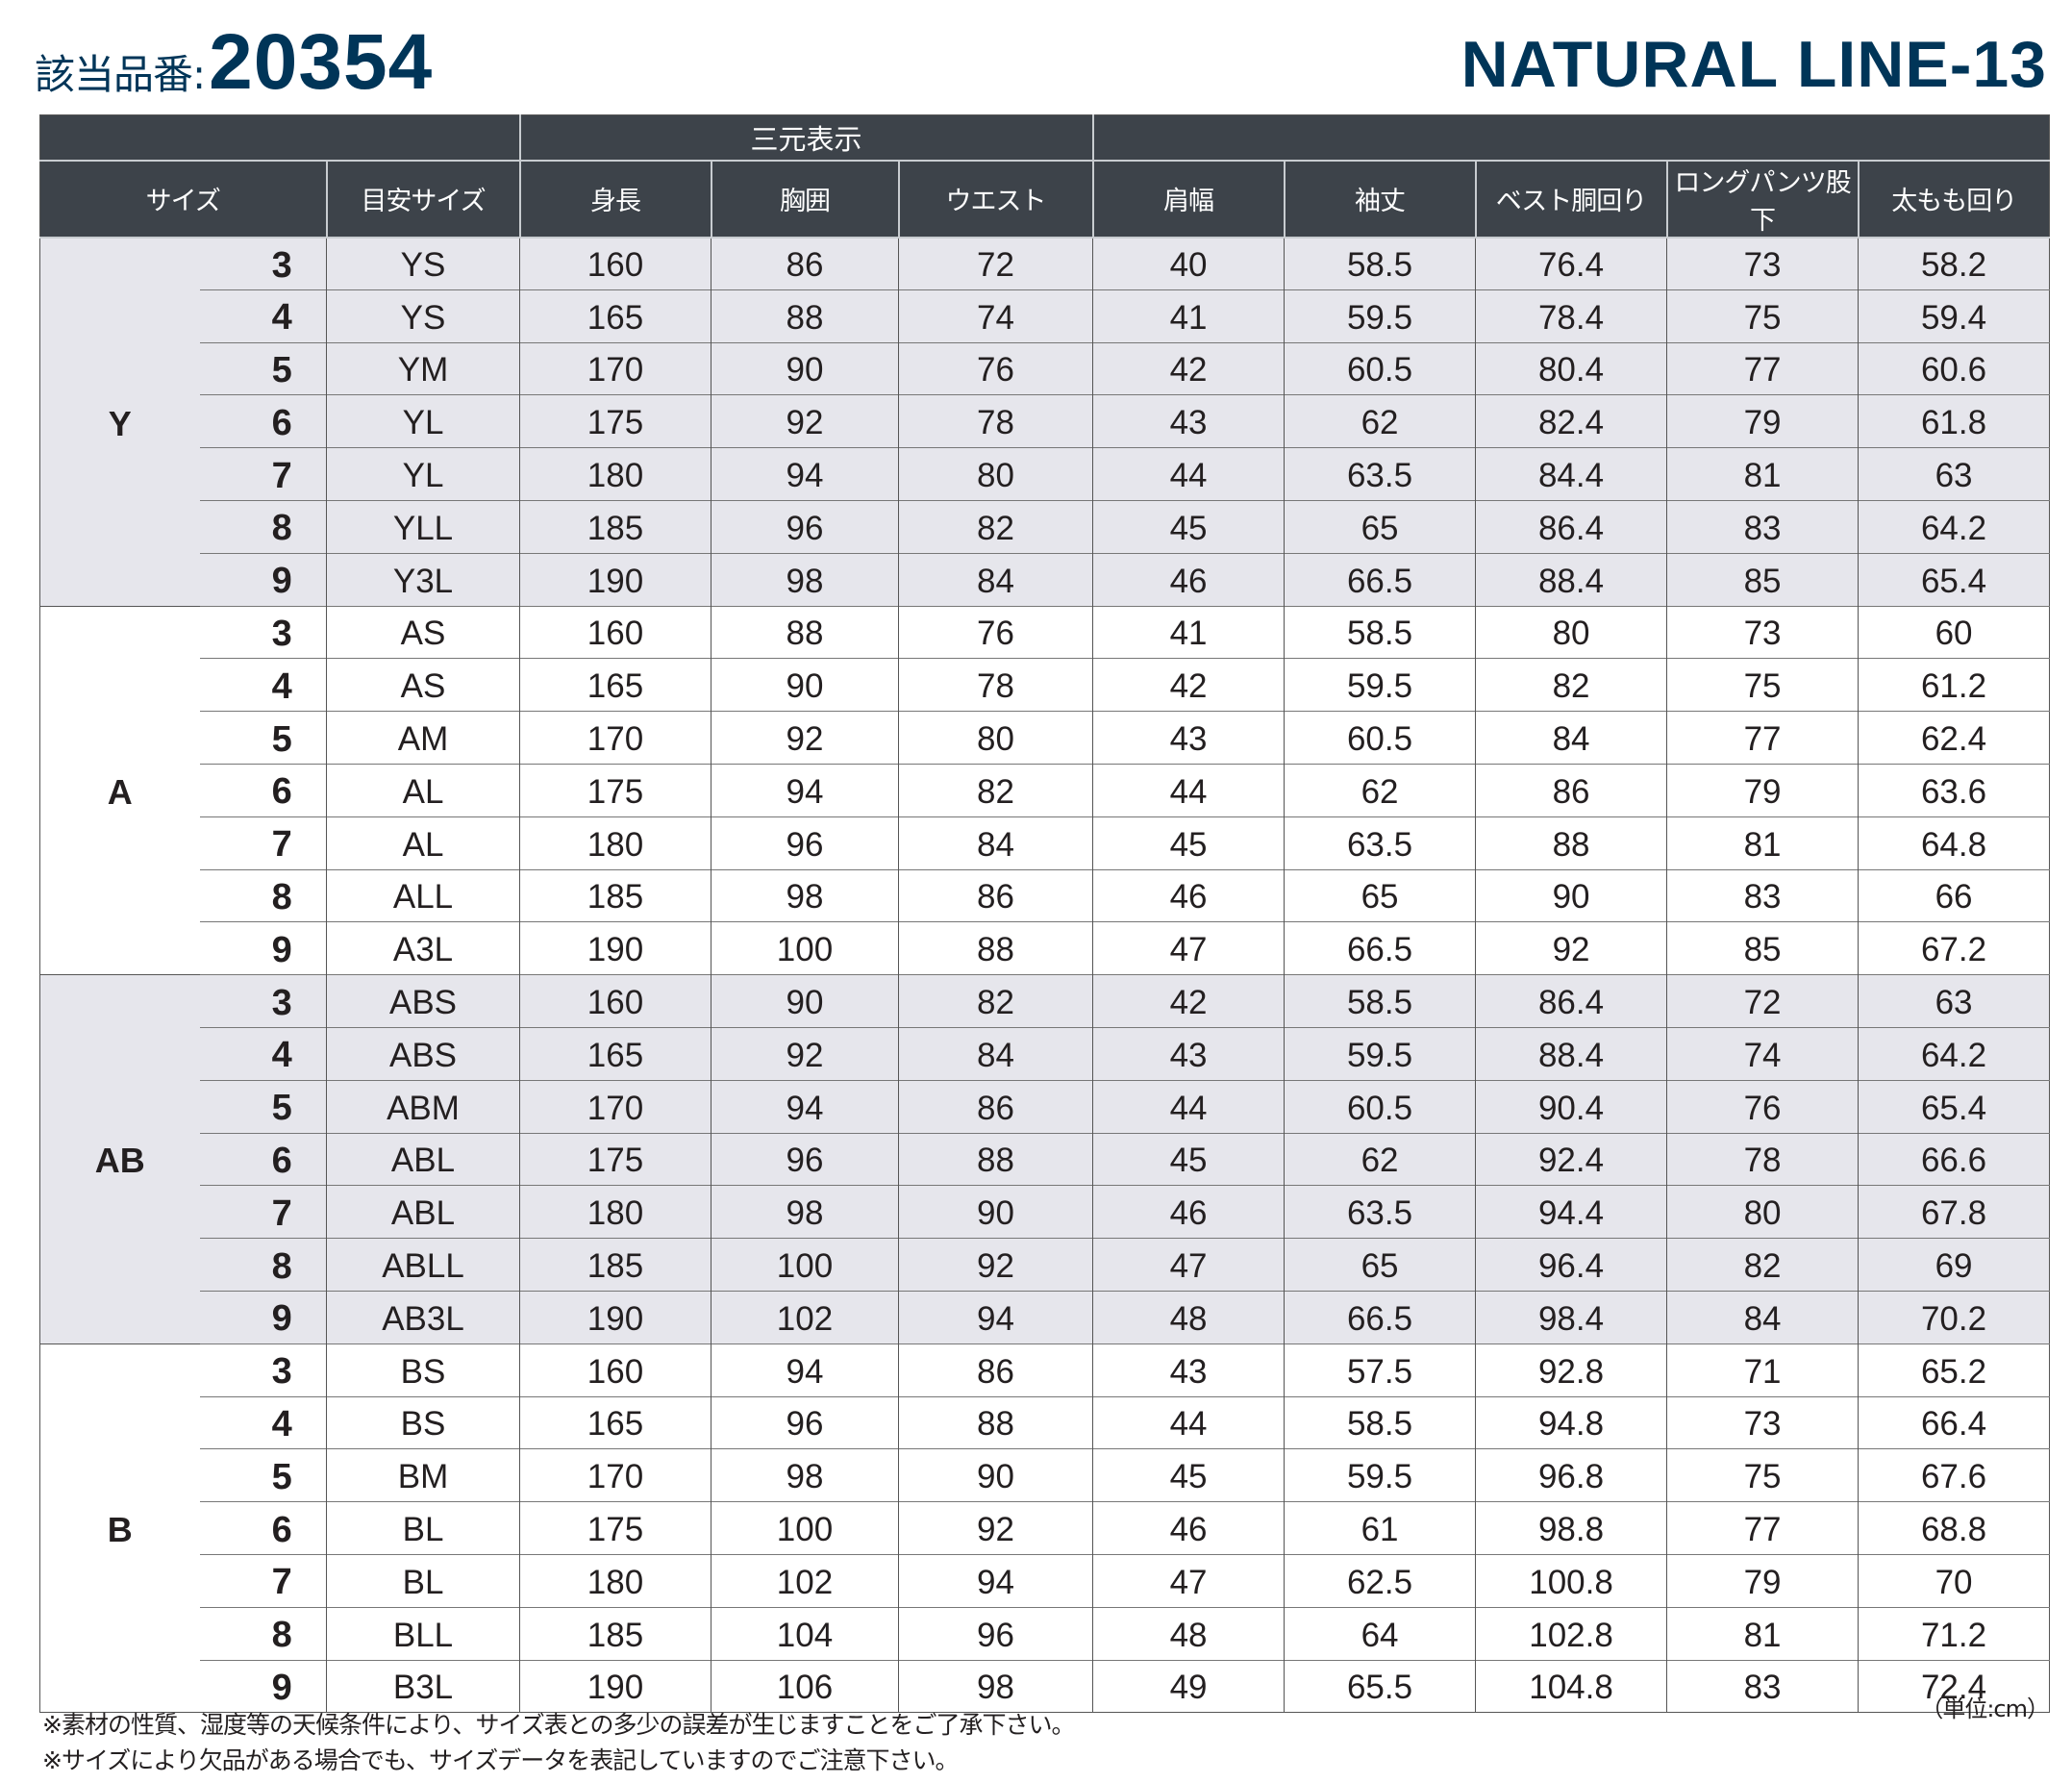 The height and width of the screenshot is (1783, 2072). Describe the element at coordinates (500, 1760) in the screenshot. I see `footnote-2: ※サイズにより欠品がある場合でも、サイズデータを表記していますのでご注意下さい。` at that location.